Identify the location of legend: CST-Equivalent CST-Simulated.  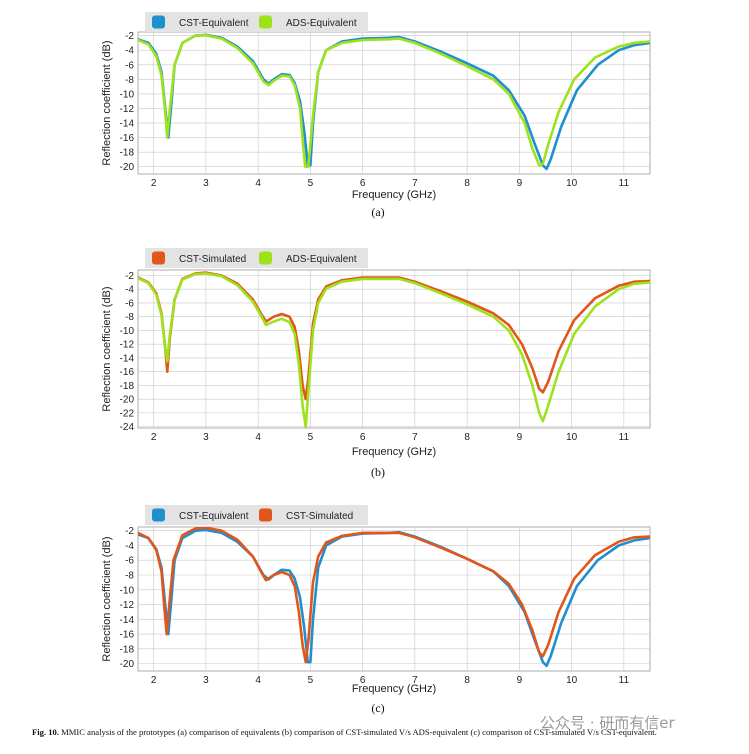
(256, 515).